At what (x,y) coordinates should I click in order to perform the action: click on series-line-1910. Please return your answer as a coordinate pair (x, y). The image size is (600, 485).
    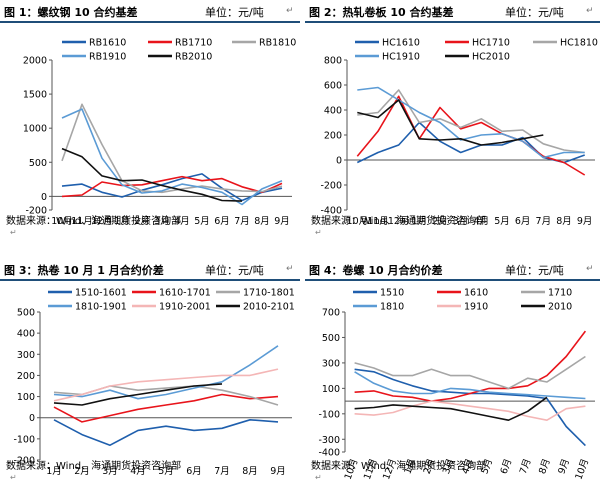
    Looking at the image, I should click on (470, 410).